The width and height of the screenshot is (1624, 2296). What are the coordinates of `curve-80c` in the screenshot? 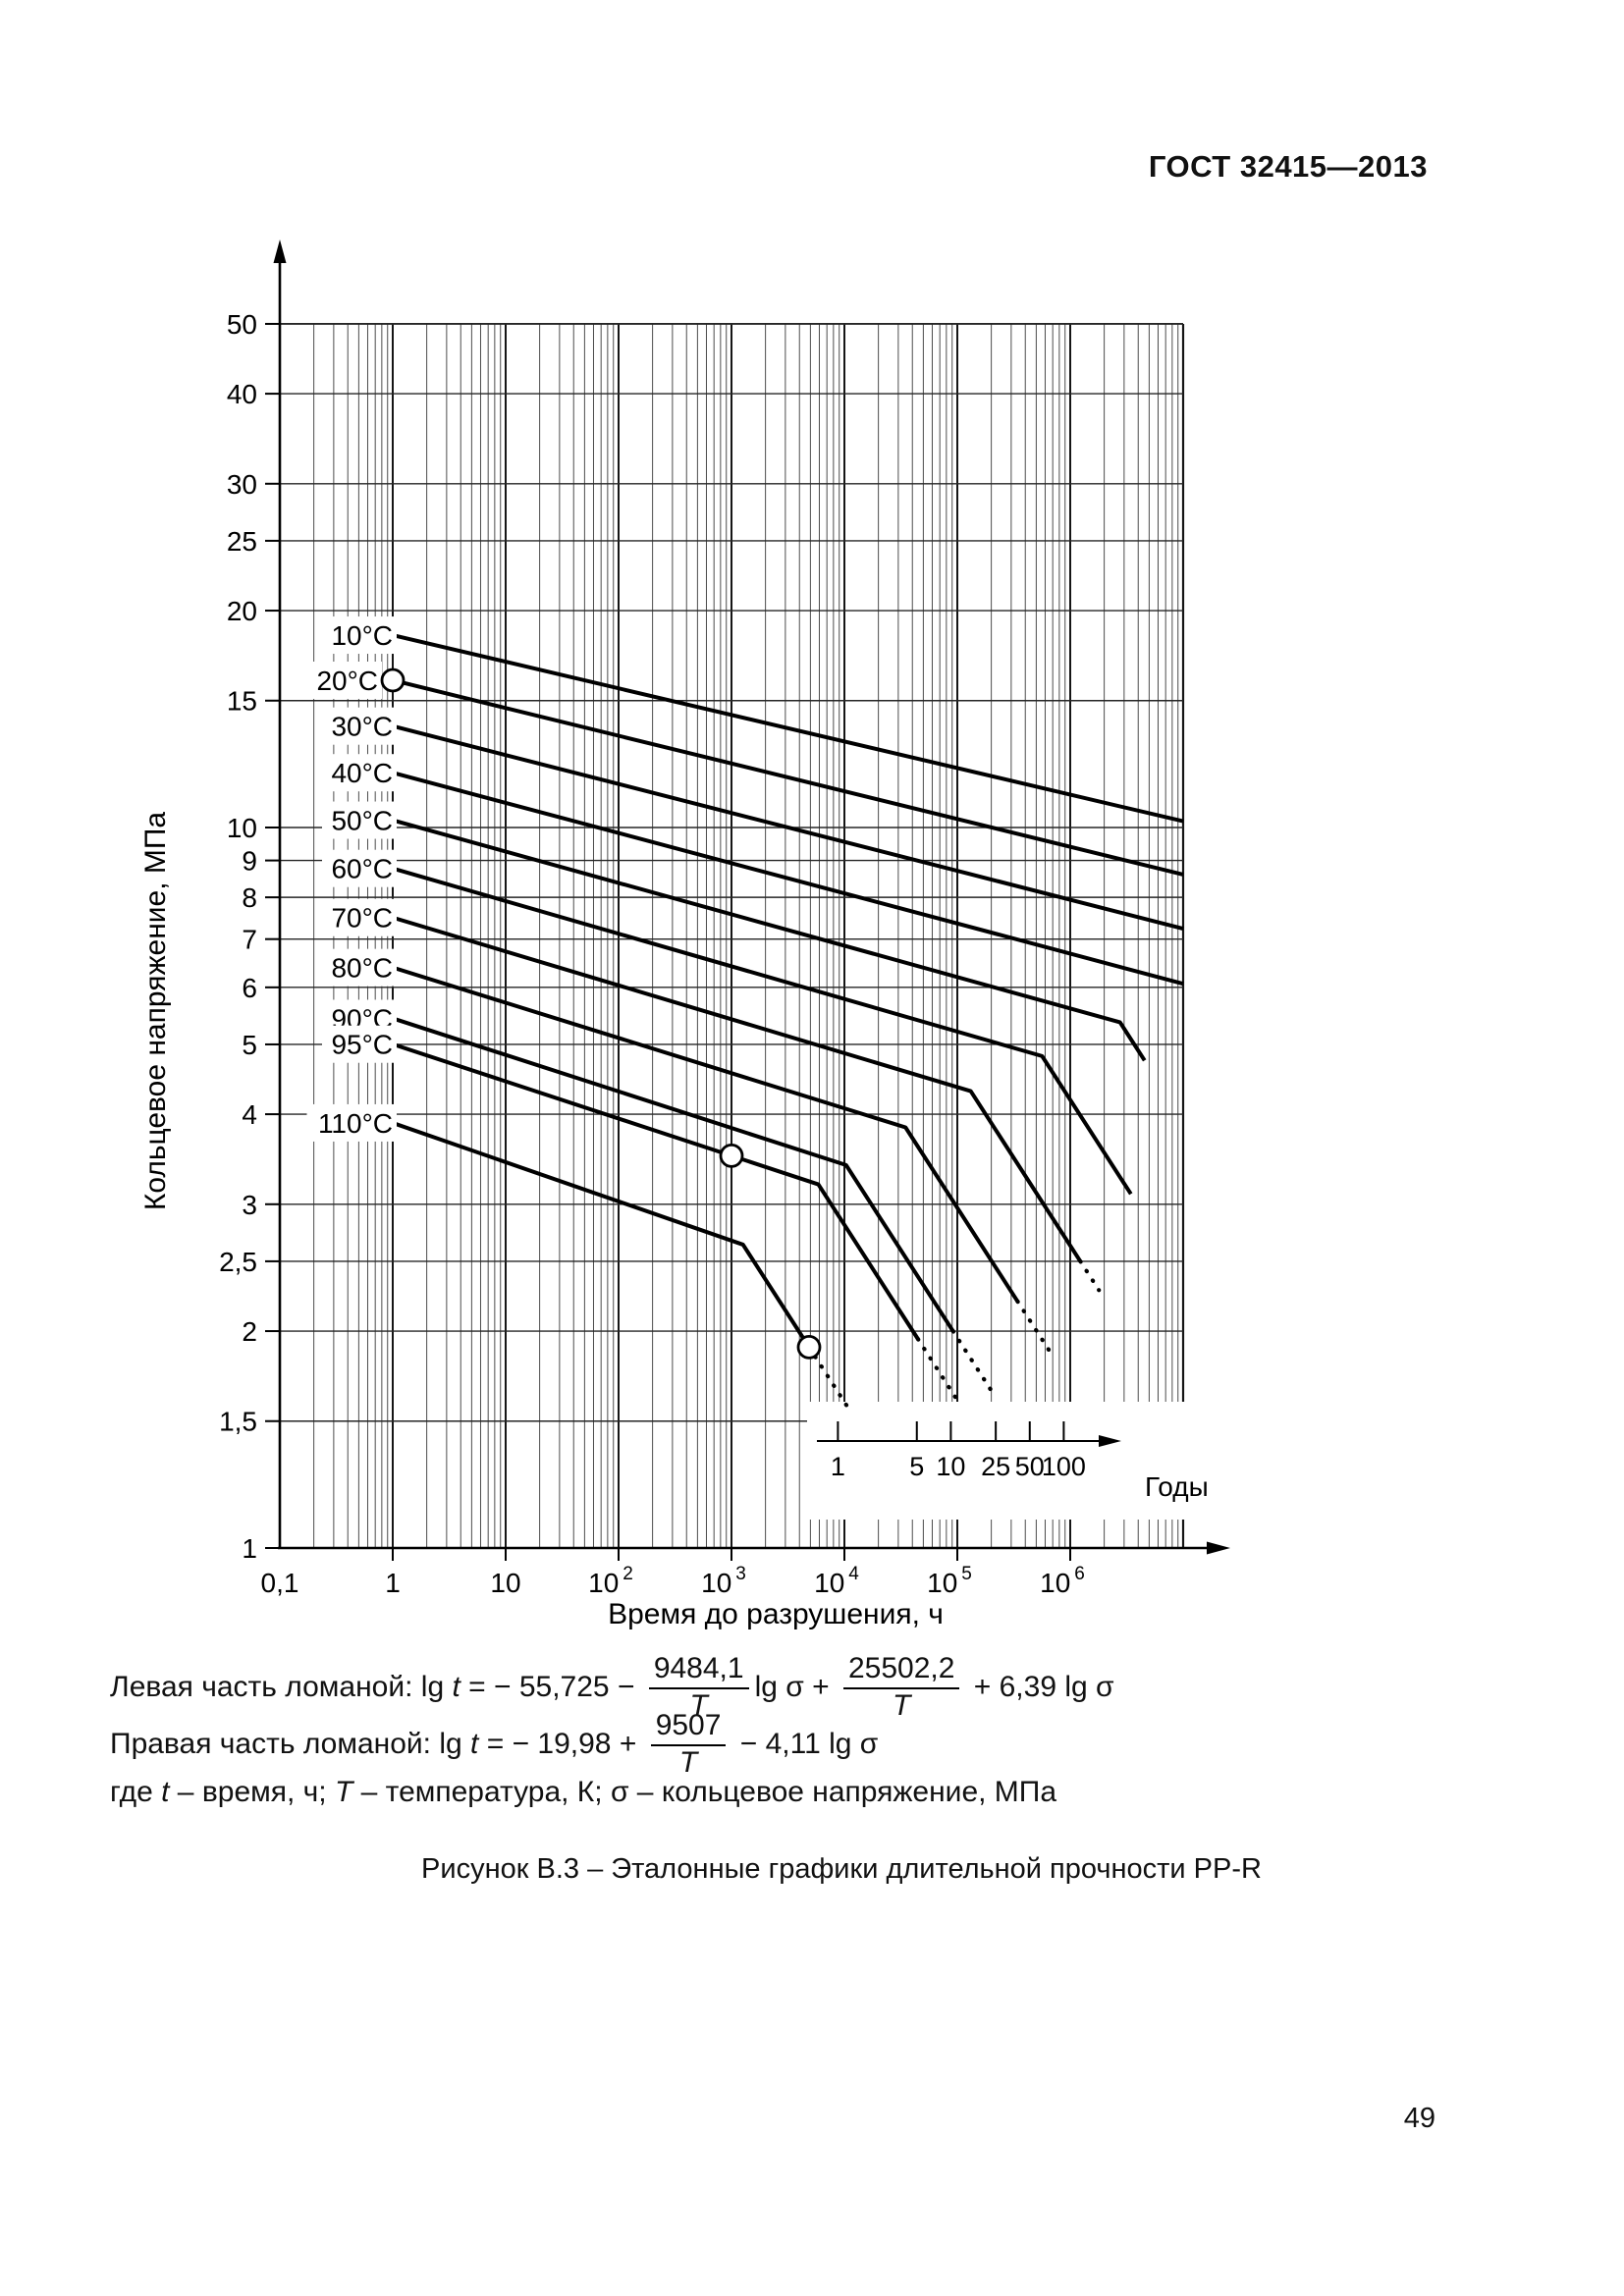 It's located at (706, 1134).